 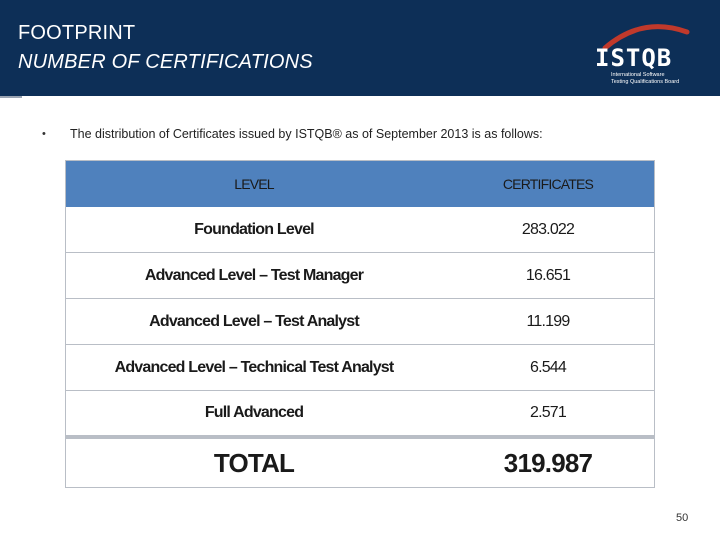 I want to click on table-row: Foundation Level 283.022, so click(x=360, y=230).